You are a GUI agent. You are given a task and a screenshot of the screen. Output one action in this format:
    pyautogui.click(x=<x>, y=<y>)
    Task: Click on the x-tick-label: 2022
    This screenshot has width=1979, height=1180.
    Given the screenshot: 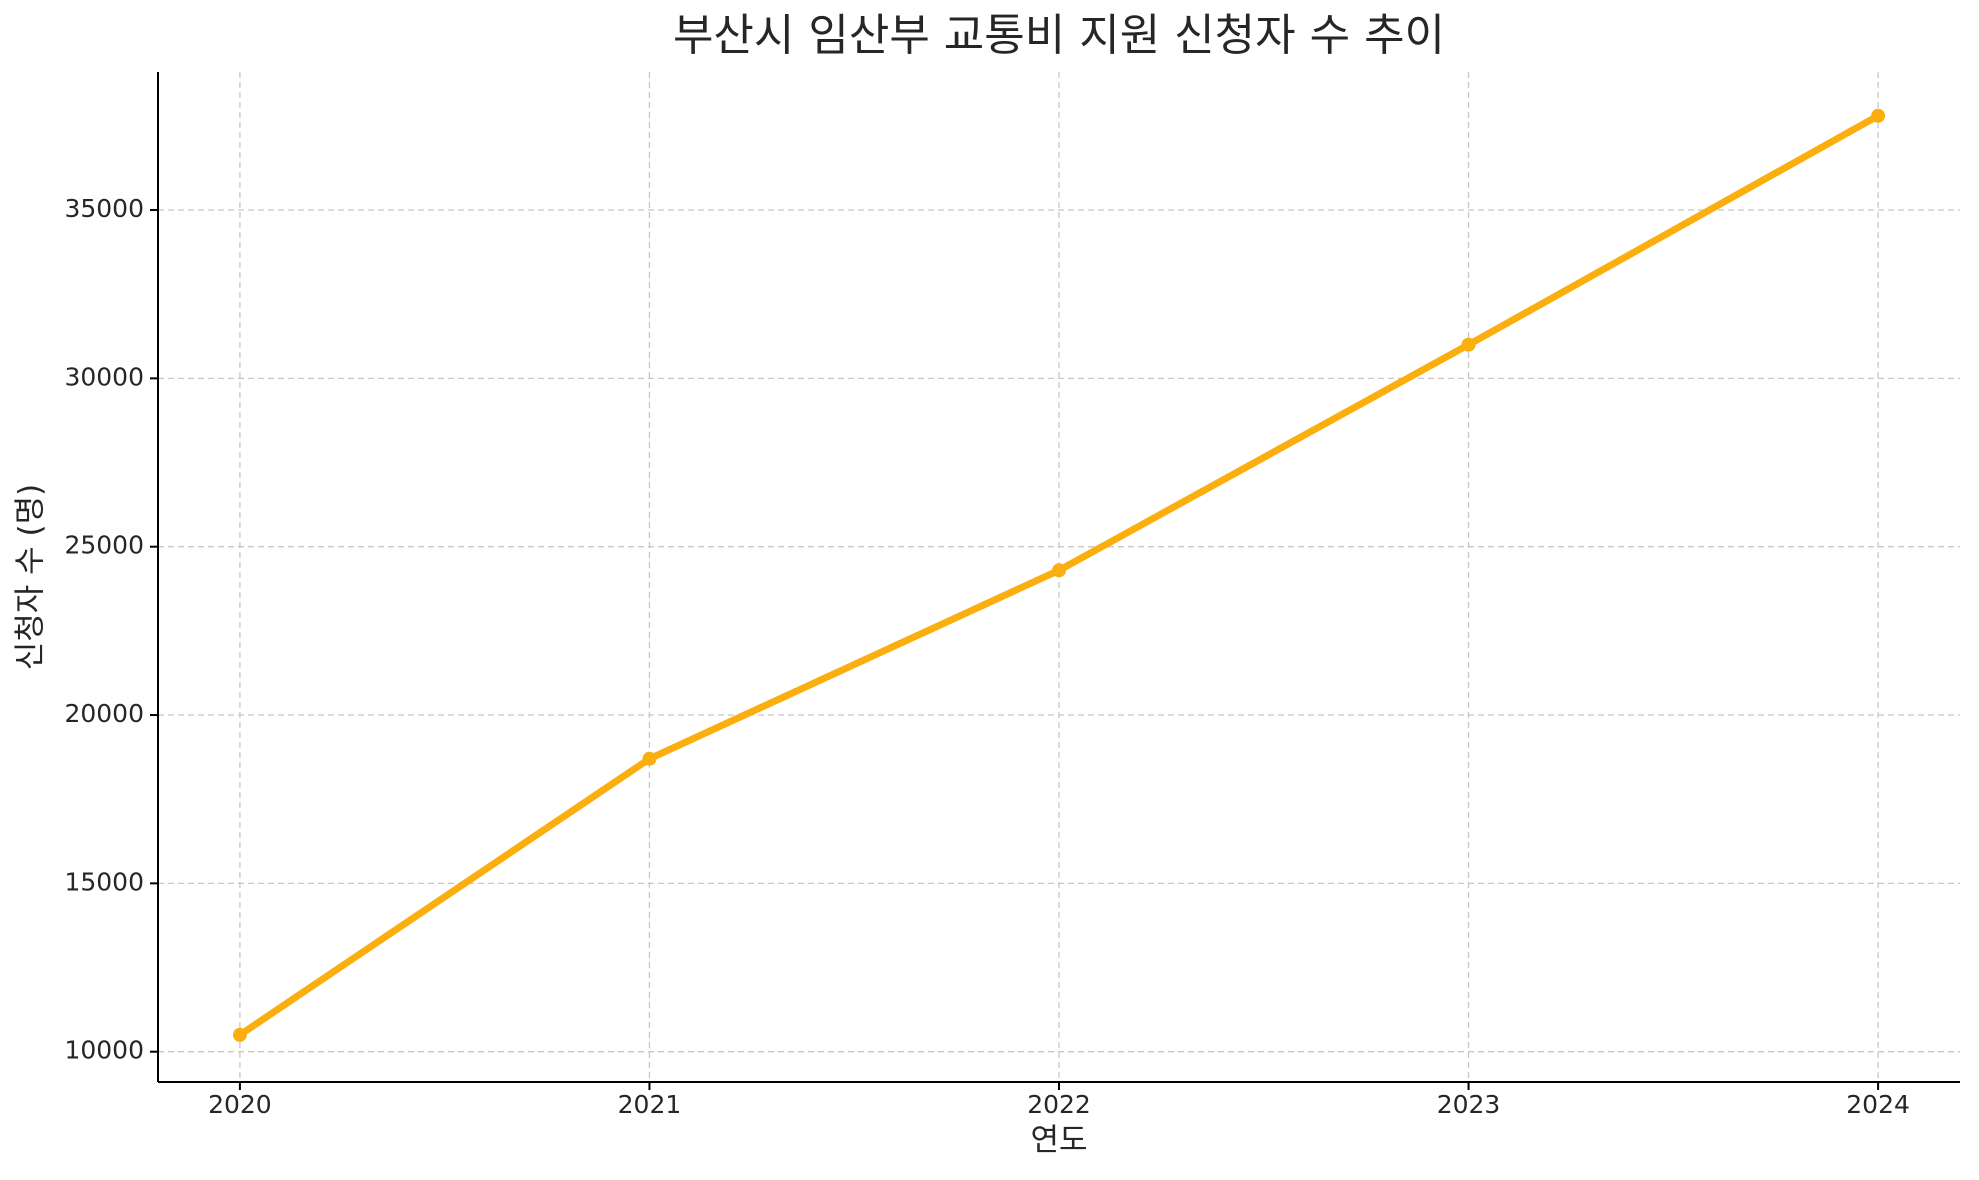 What is the action you would take?
    pyautogui.click(x=1059, y=1104)
    